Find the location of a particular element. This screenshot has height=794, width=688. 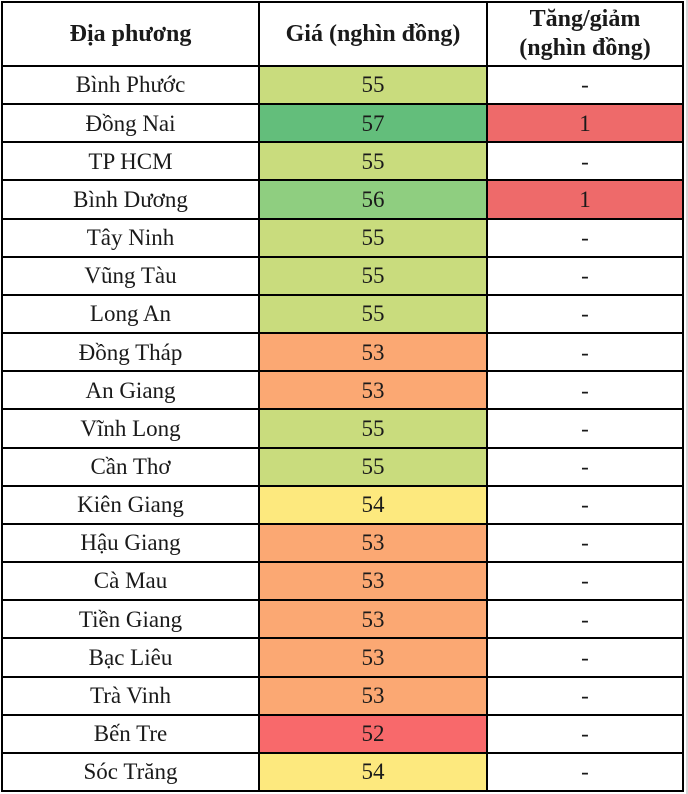

province-cell: Đồng Tháp is located at coordinates (130, 352).